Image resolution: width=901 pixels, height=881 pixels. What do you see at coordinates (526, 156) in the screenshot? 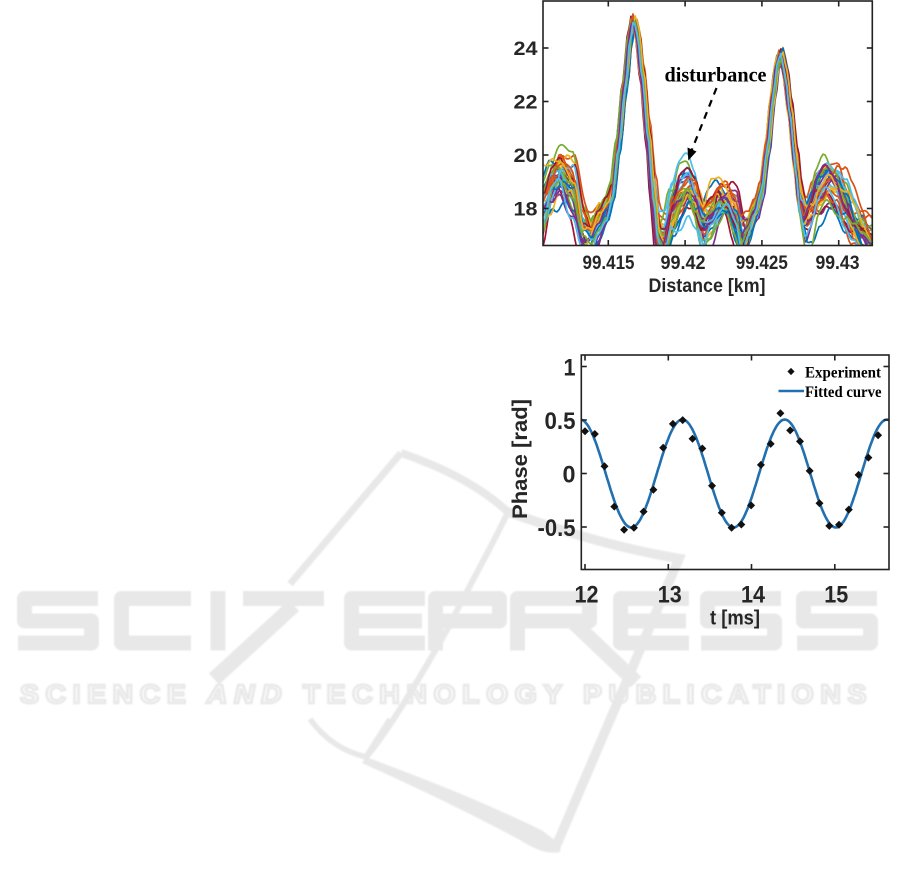
I see `svg-text: 20` at bounding box center [526, 156].